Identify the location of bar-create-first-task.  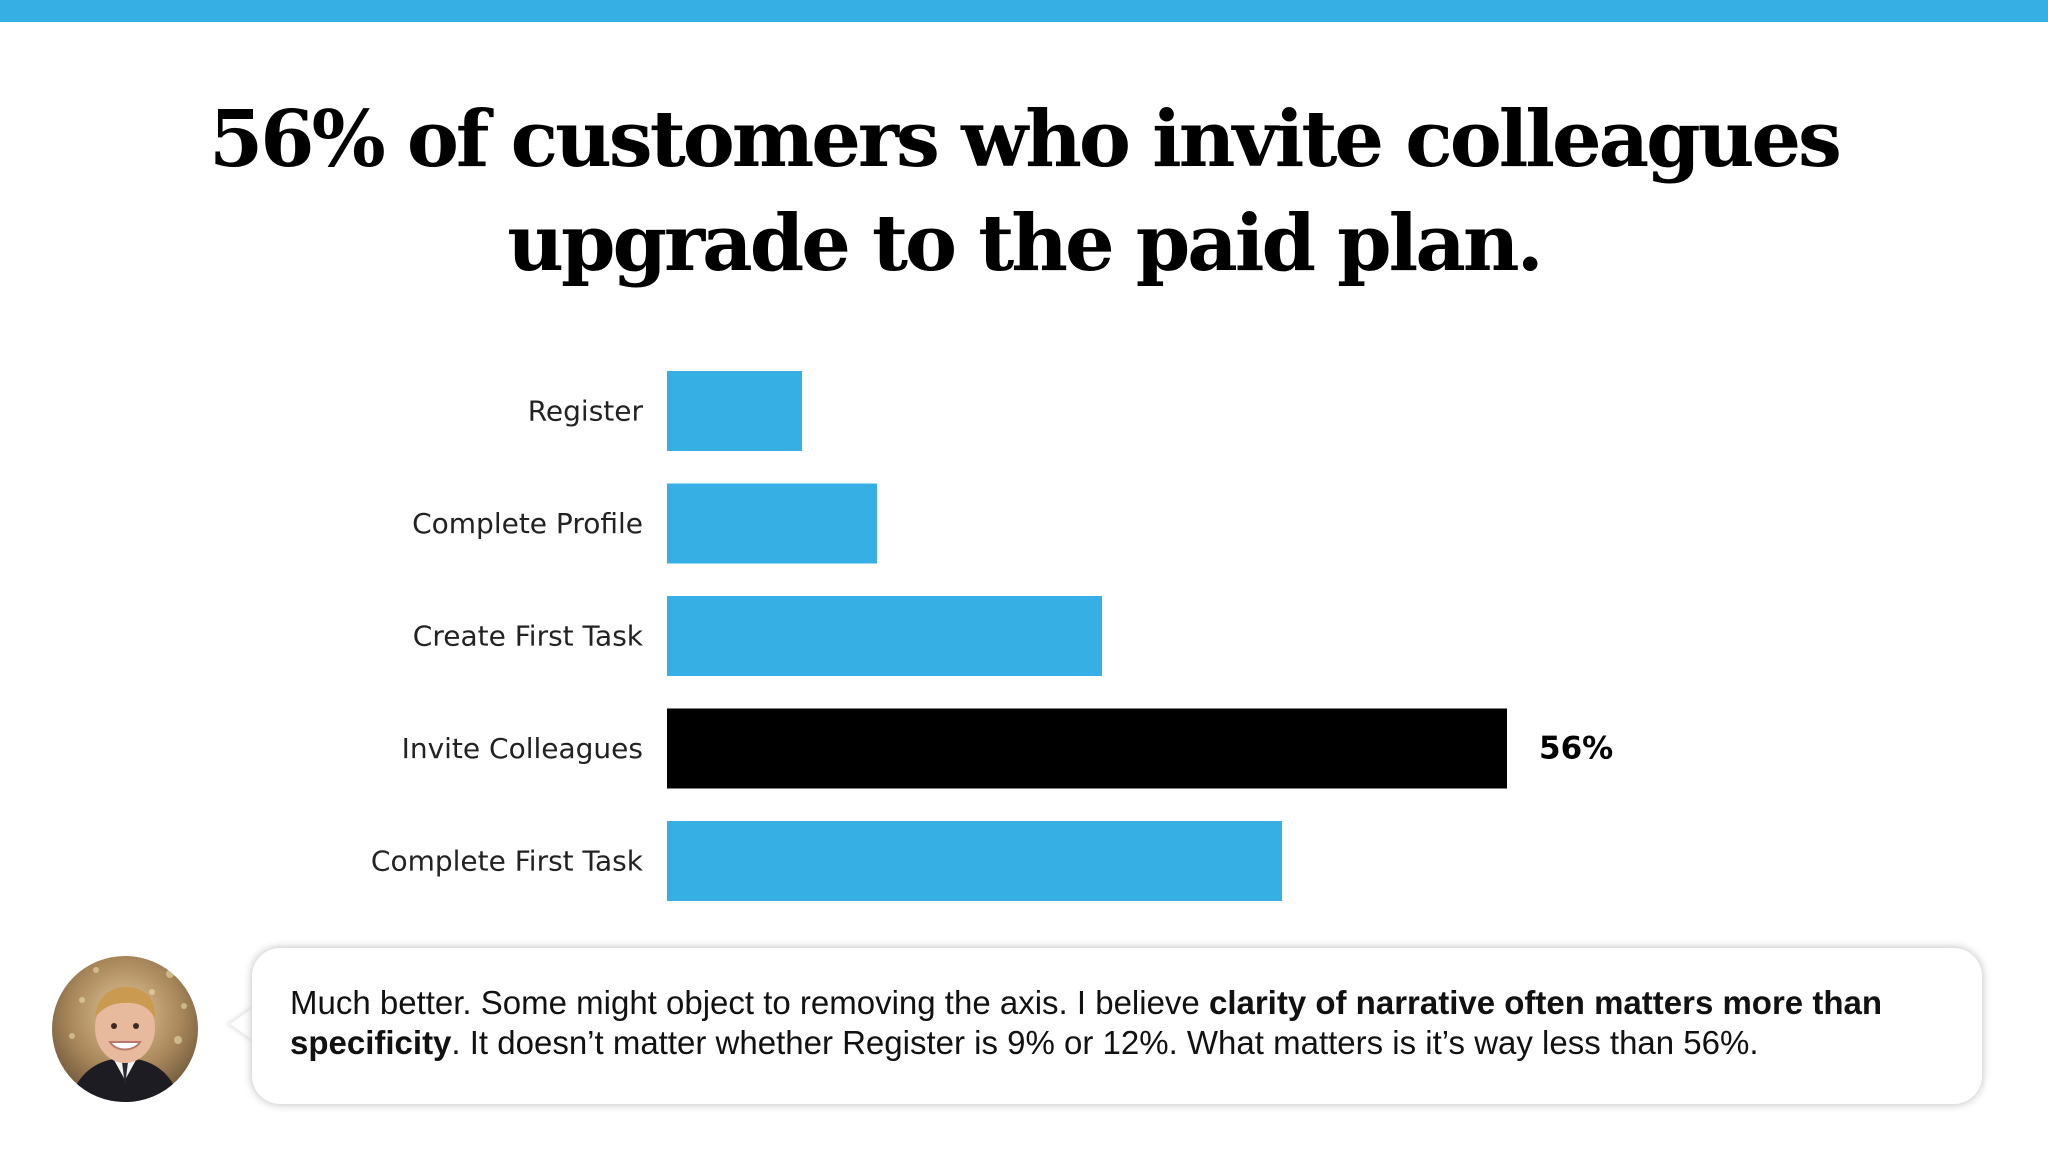
(884, 636).